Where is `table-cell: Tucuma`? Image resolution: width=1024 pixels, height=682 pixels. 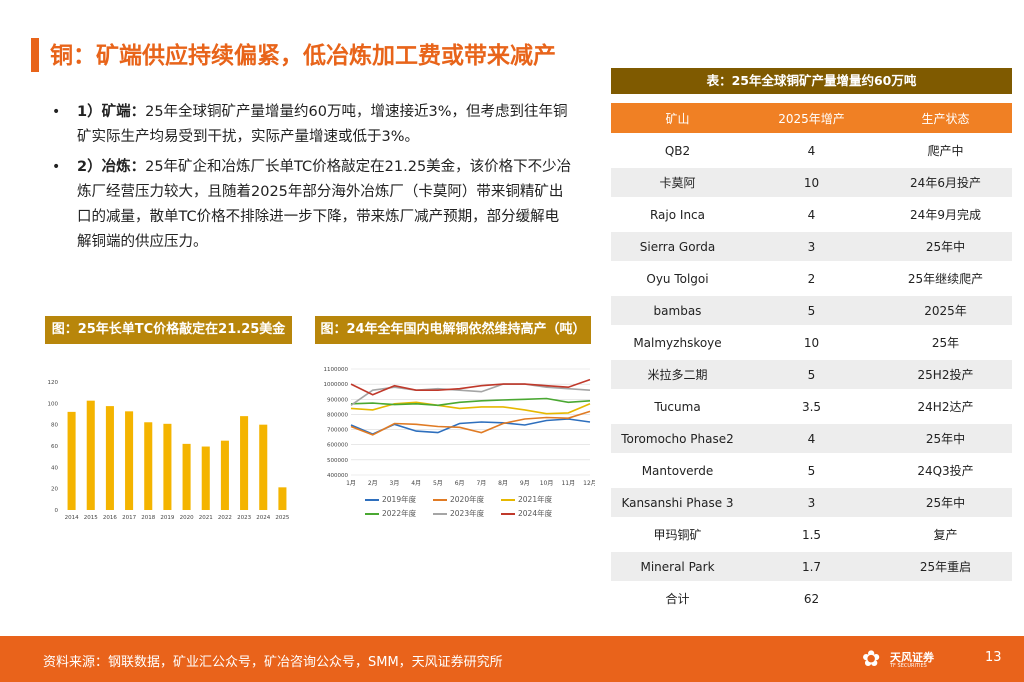
table-cell: Tucuma is located at coordinates (677, 406).